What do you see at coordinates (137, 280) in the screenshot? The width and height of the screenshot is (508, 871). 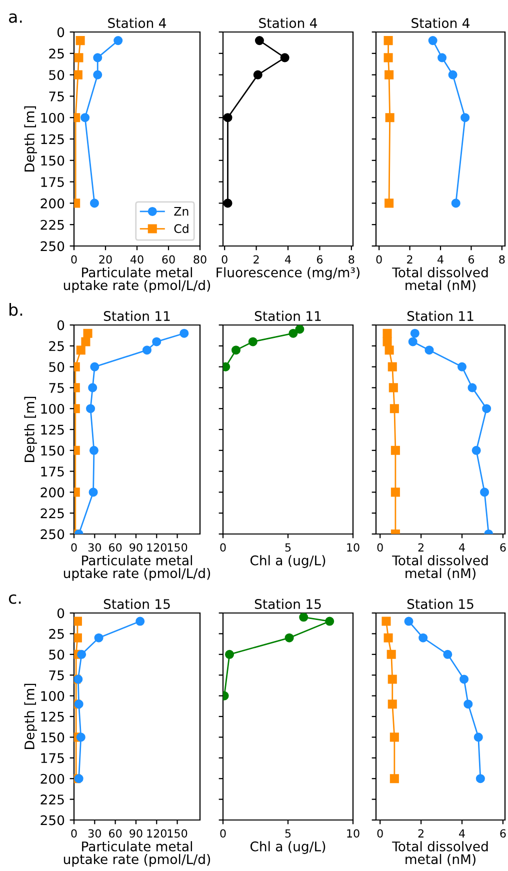 I see `x-axis-title: Particulate metal uptake rate (pmol/L/d)` at bounding box center [137, 280].